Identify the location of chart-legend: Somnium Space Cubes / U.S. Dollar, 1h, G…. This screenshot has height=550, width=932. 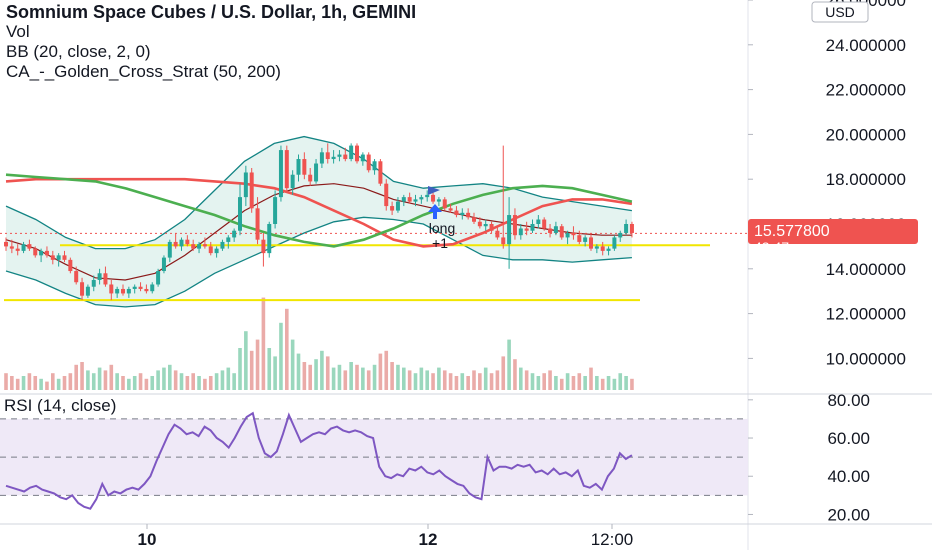
(211, 42).